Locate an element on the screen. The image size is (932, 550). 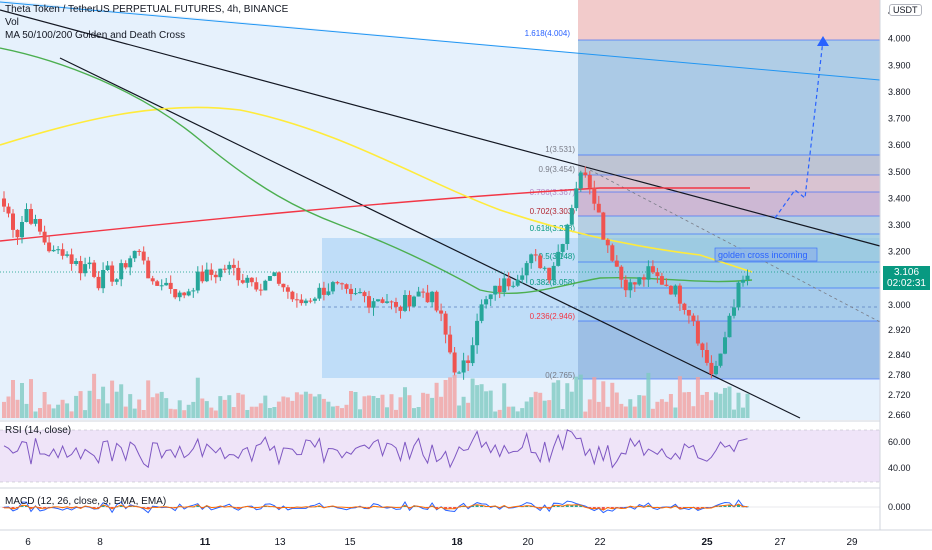
fib-label: 0.702(3.303) is located at coordinates (553, 211).